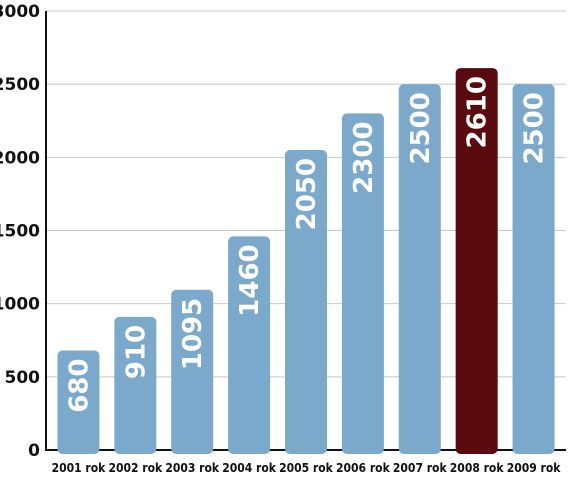 This screenshot has width=570, height=480. I want to click on y-tick-label: 1000, so click(20, 305).